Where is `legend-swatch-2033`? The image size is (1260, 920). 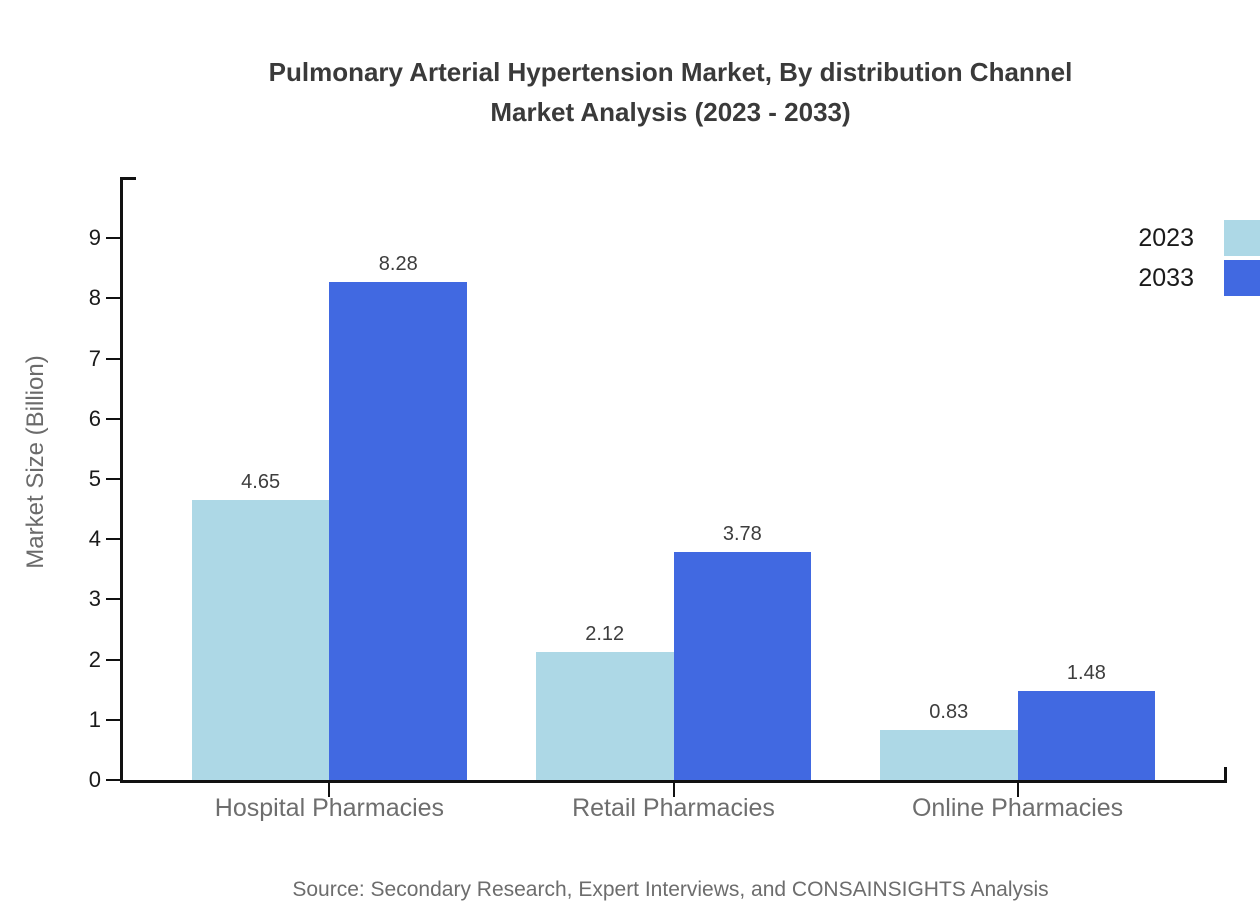 legend-swatch-2033 is located at coordinates (1242, 278).